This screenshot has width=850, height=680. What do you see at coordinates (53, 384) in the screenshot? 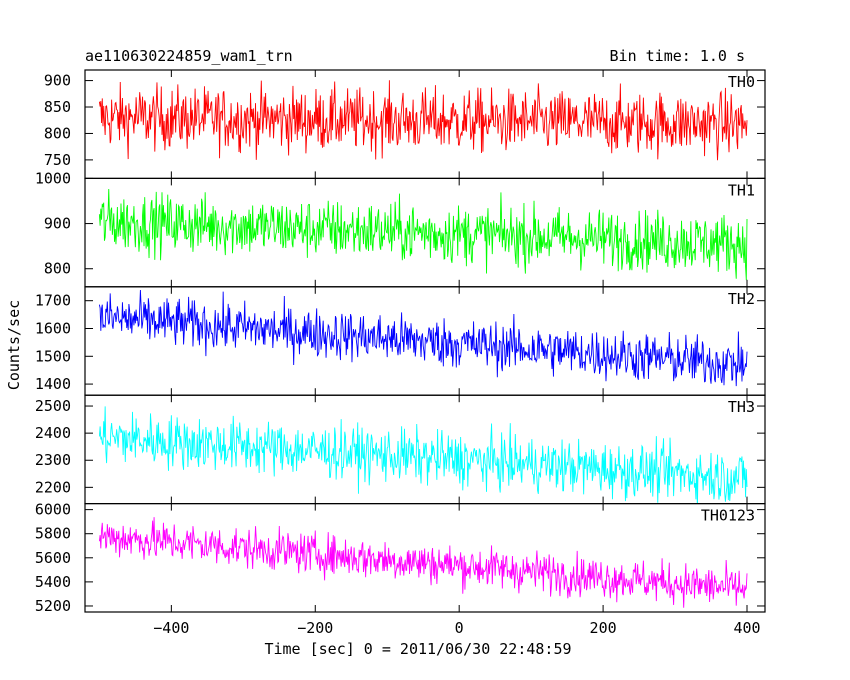
I see `y-tick-label: 1400` at bounding box center [53, 384].